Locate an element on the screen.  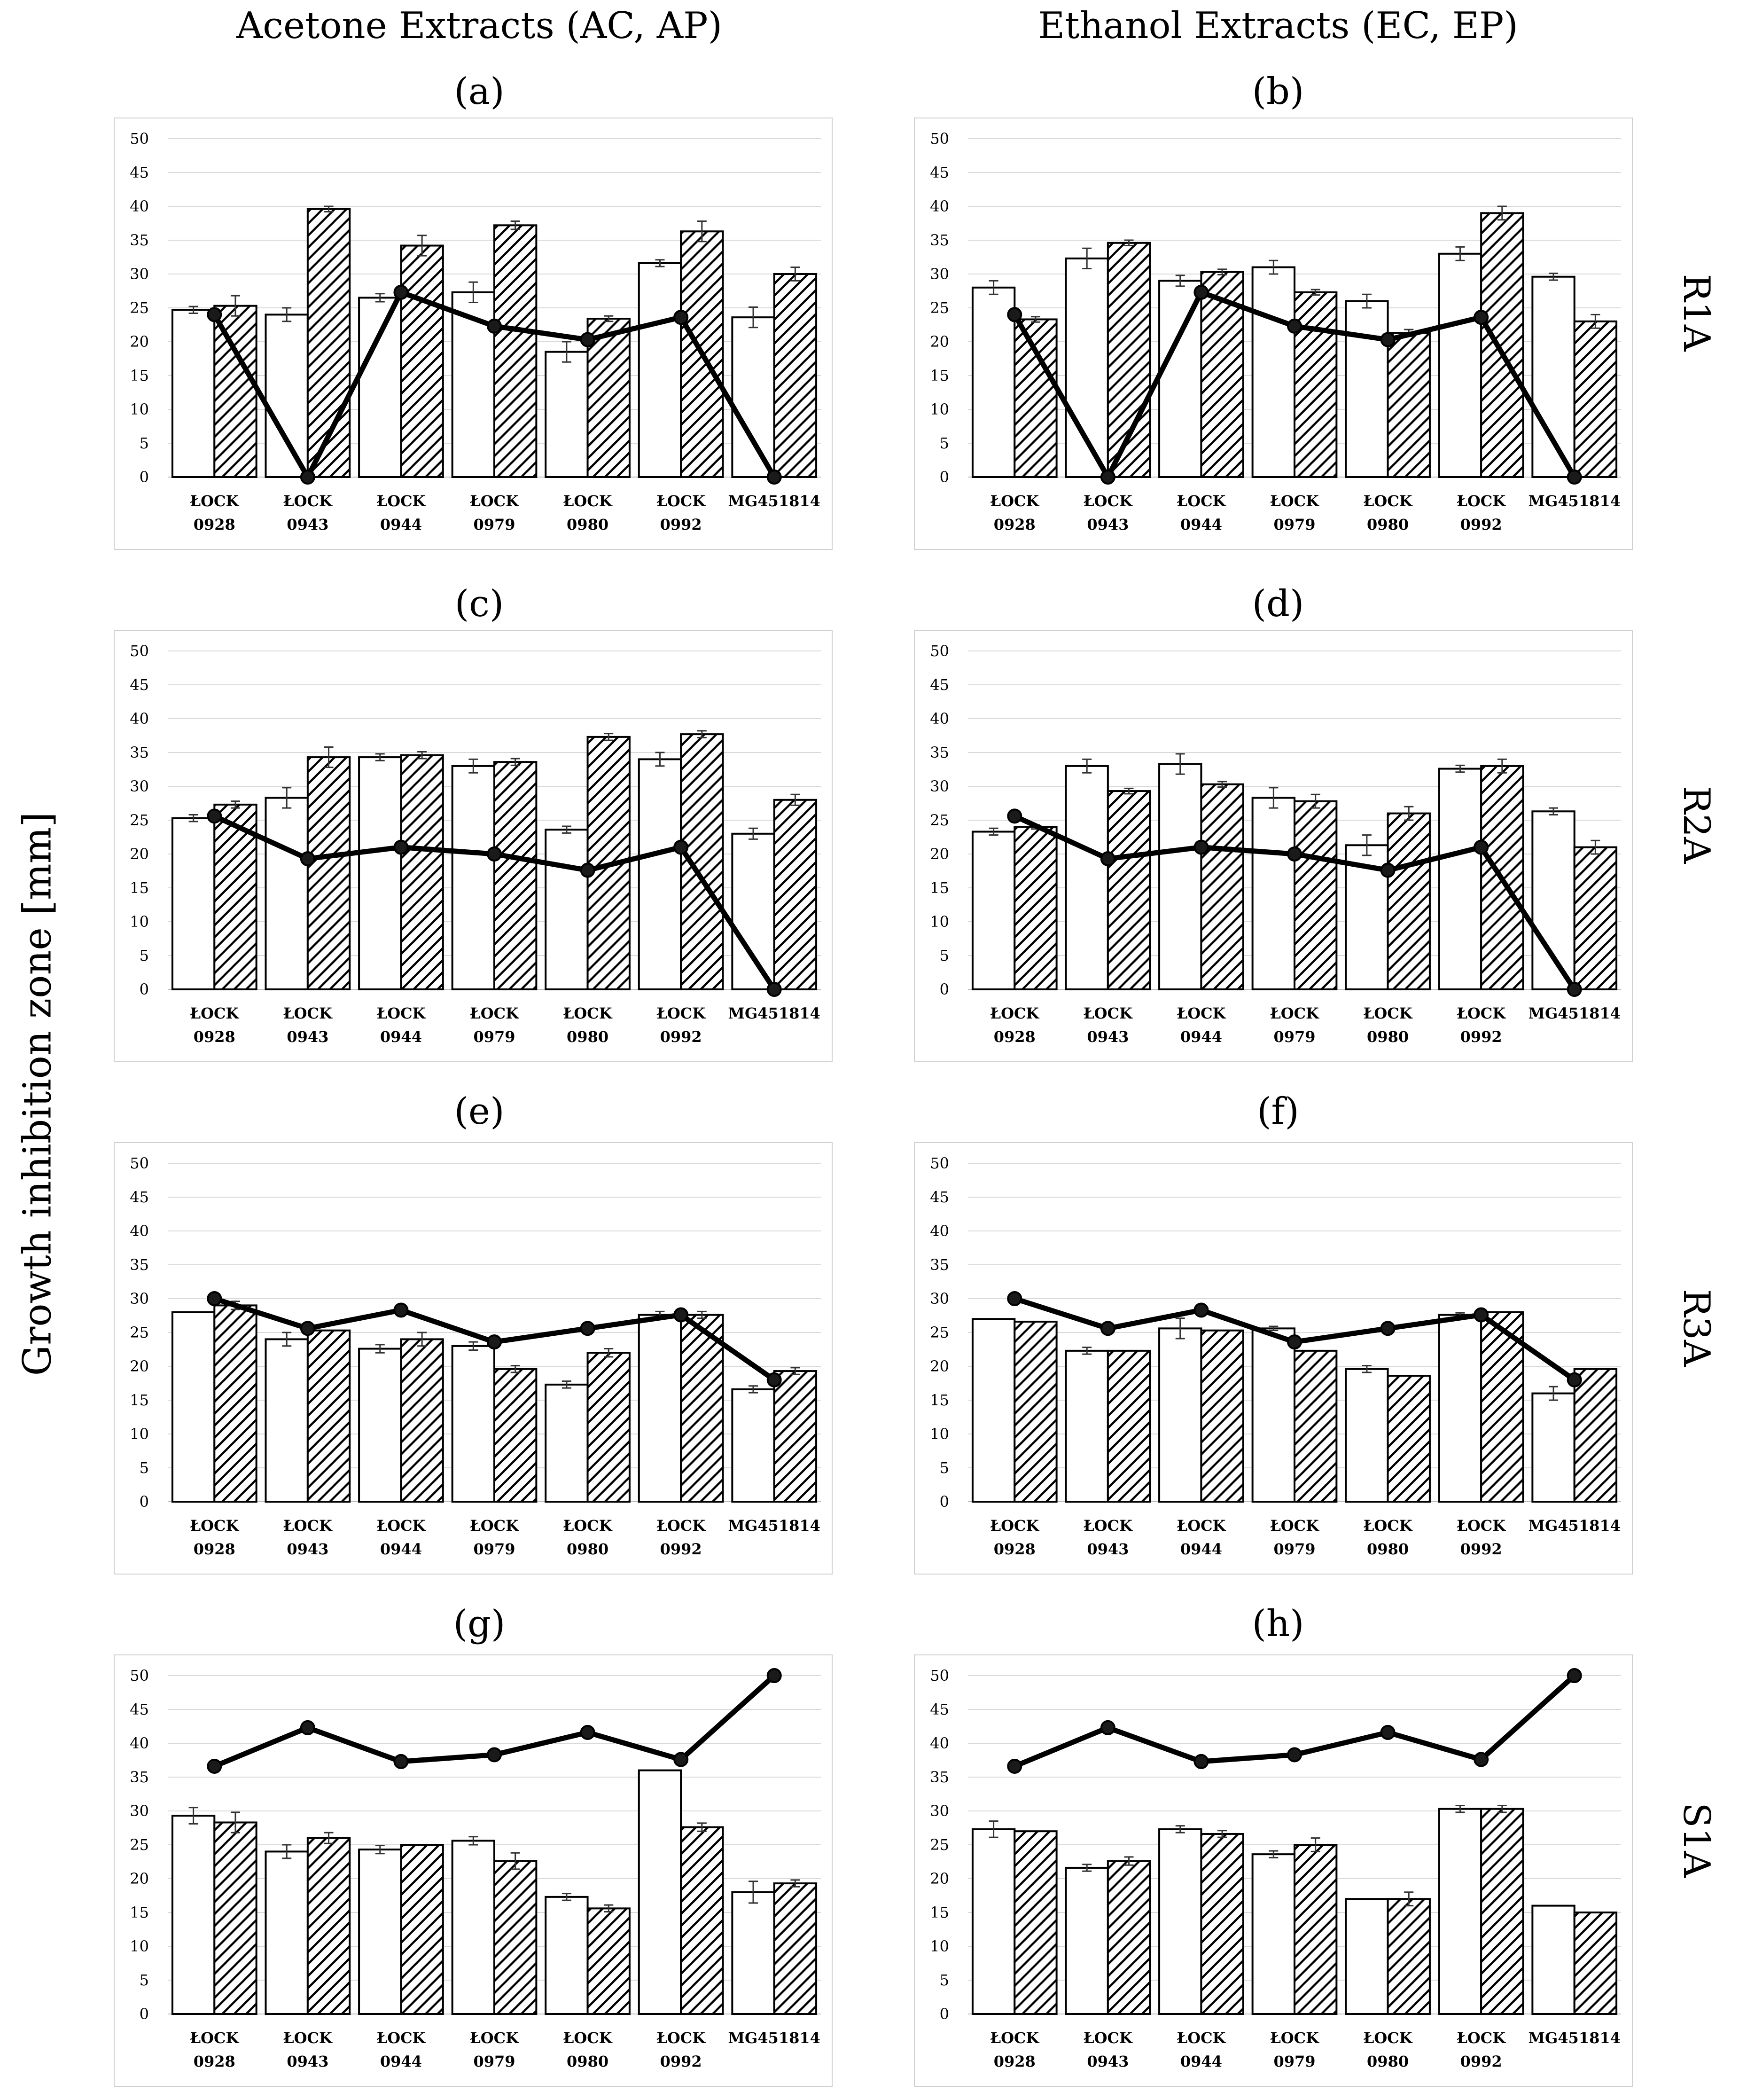
y-tick-label: 45 is located at coordinates (939, 172).